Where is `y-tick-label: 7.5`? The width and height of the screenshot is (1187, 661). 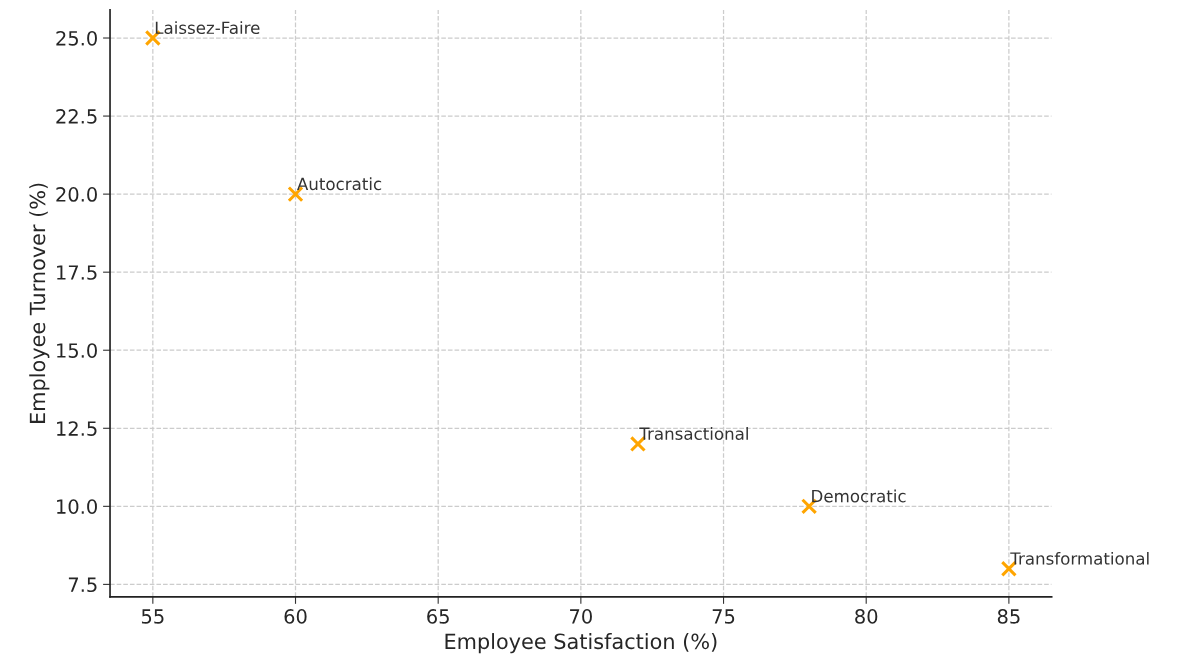 y-tick-label: 7.5 is located at coordinates (82, 585).